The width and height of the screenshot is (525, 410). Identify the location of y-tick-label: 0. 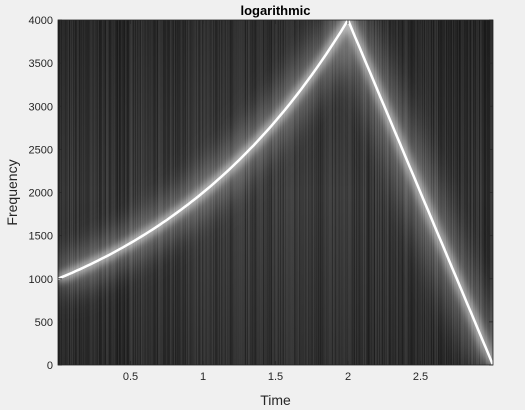
(50, 366).